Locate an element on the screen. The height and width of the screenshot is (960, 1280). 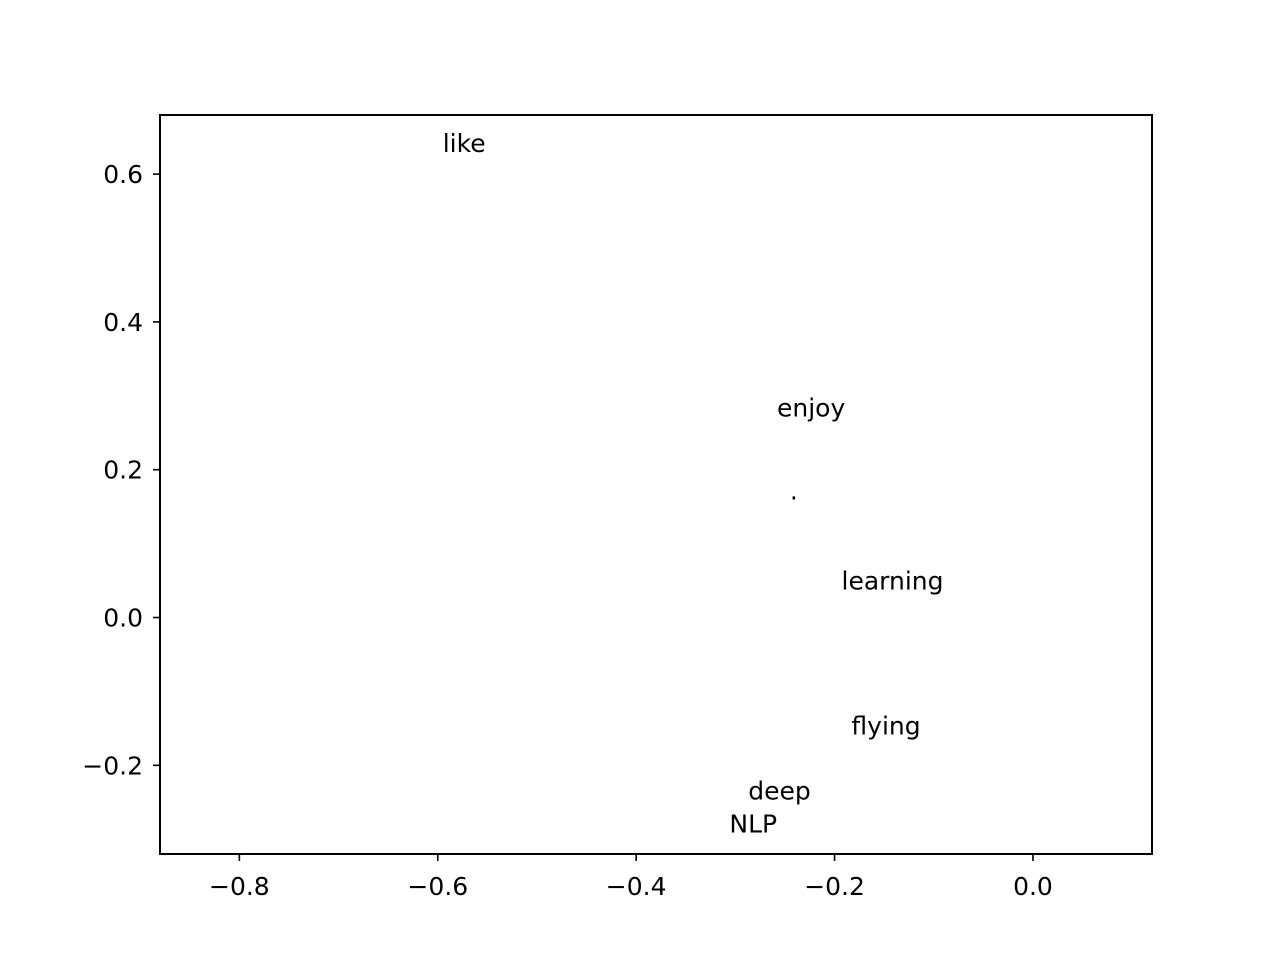
y-tick-label: 0.4 is located at coordinates (123, 322).